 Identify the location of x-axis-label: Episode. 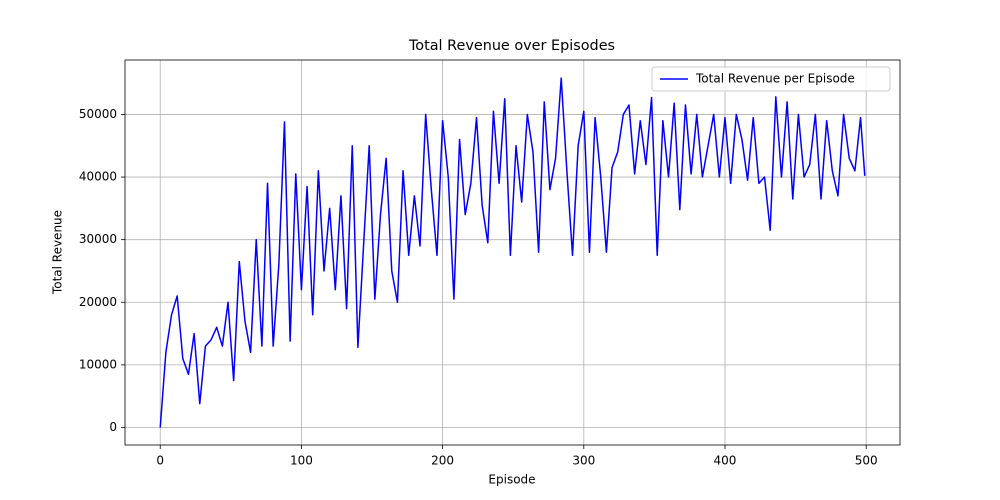
(511, 480).